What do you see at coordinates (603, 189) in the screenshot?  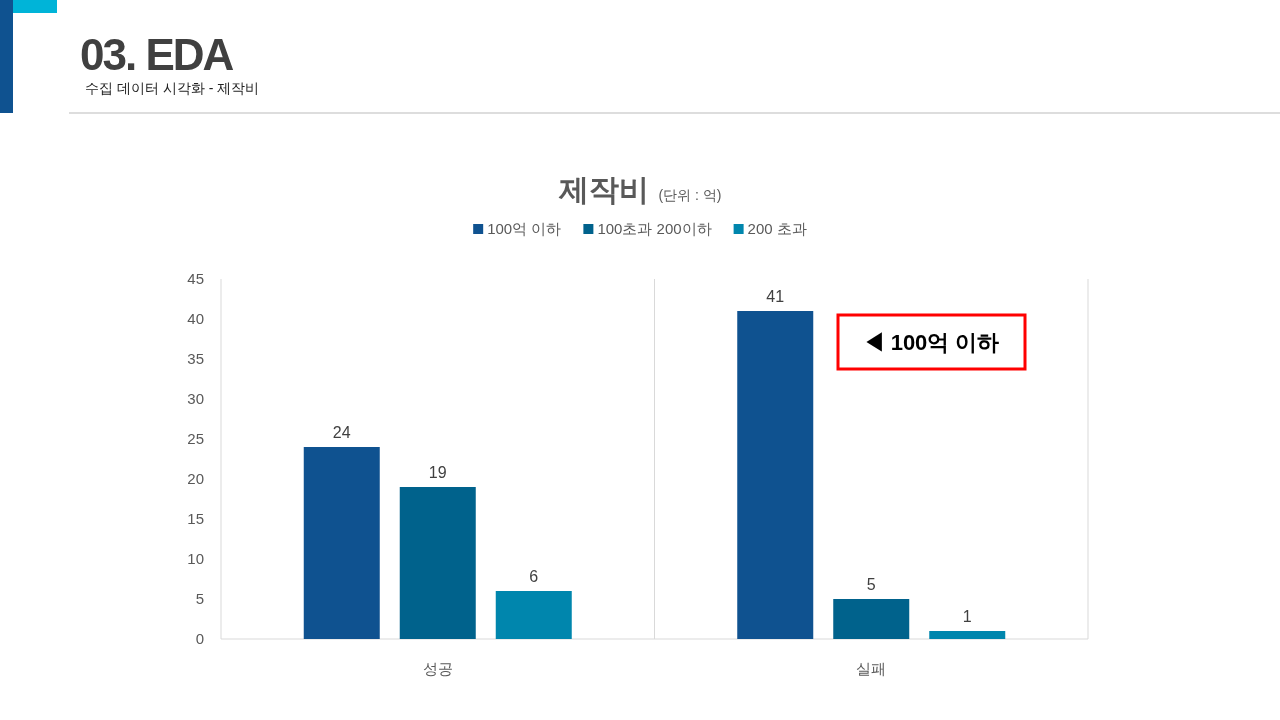 I see `chart-title: 제작비` at bounding box center [603, 189].